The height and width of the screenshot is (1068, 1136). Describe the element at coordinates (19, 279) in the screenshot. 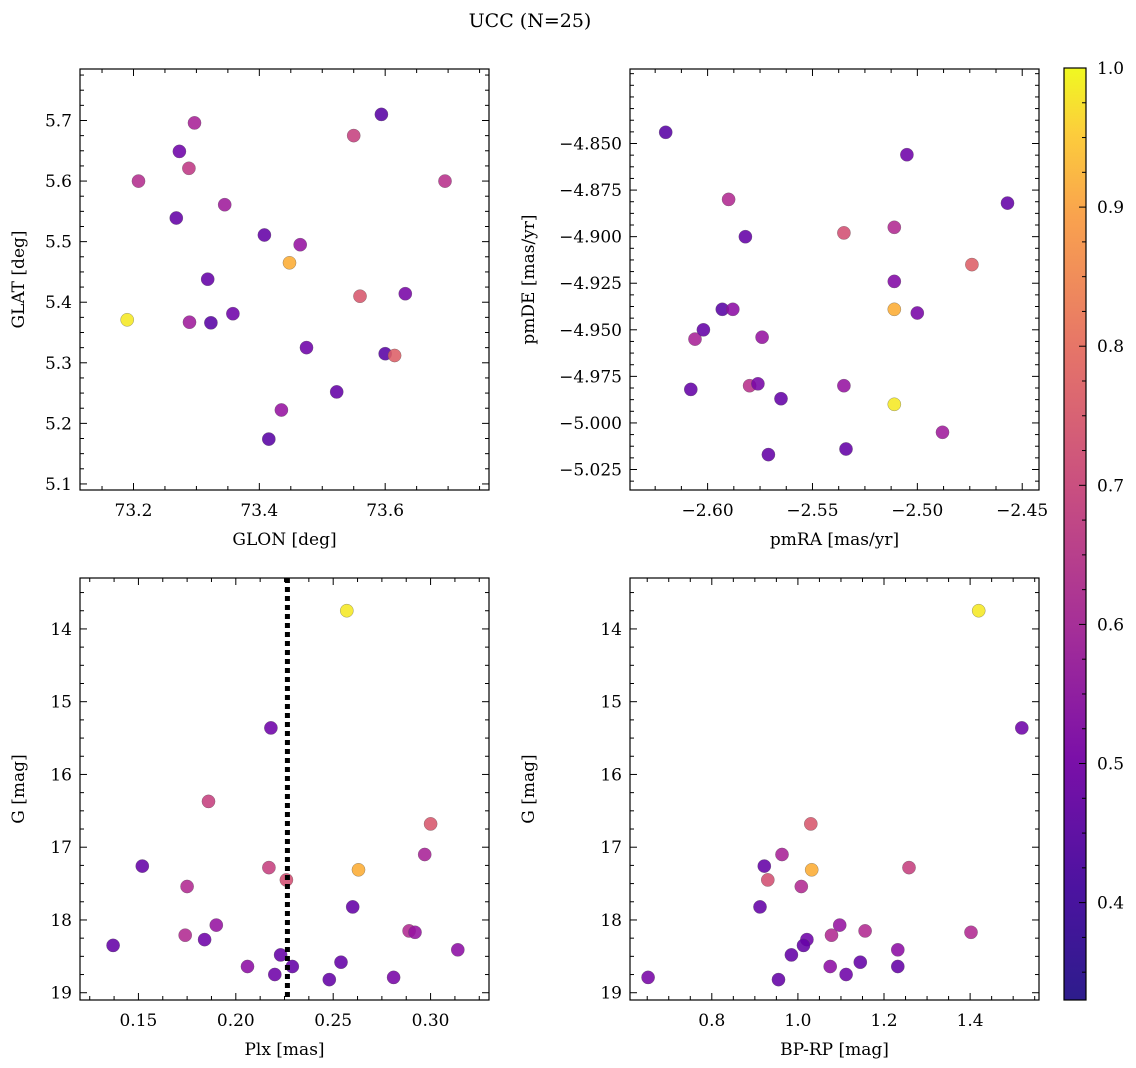

I see `y-axis-label: GLAT [deg]` at that location.